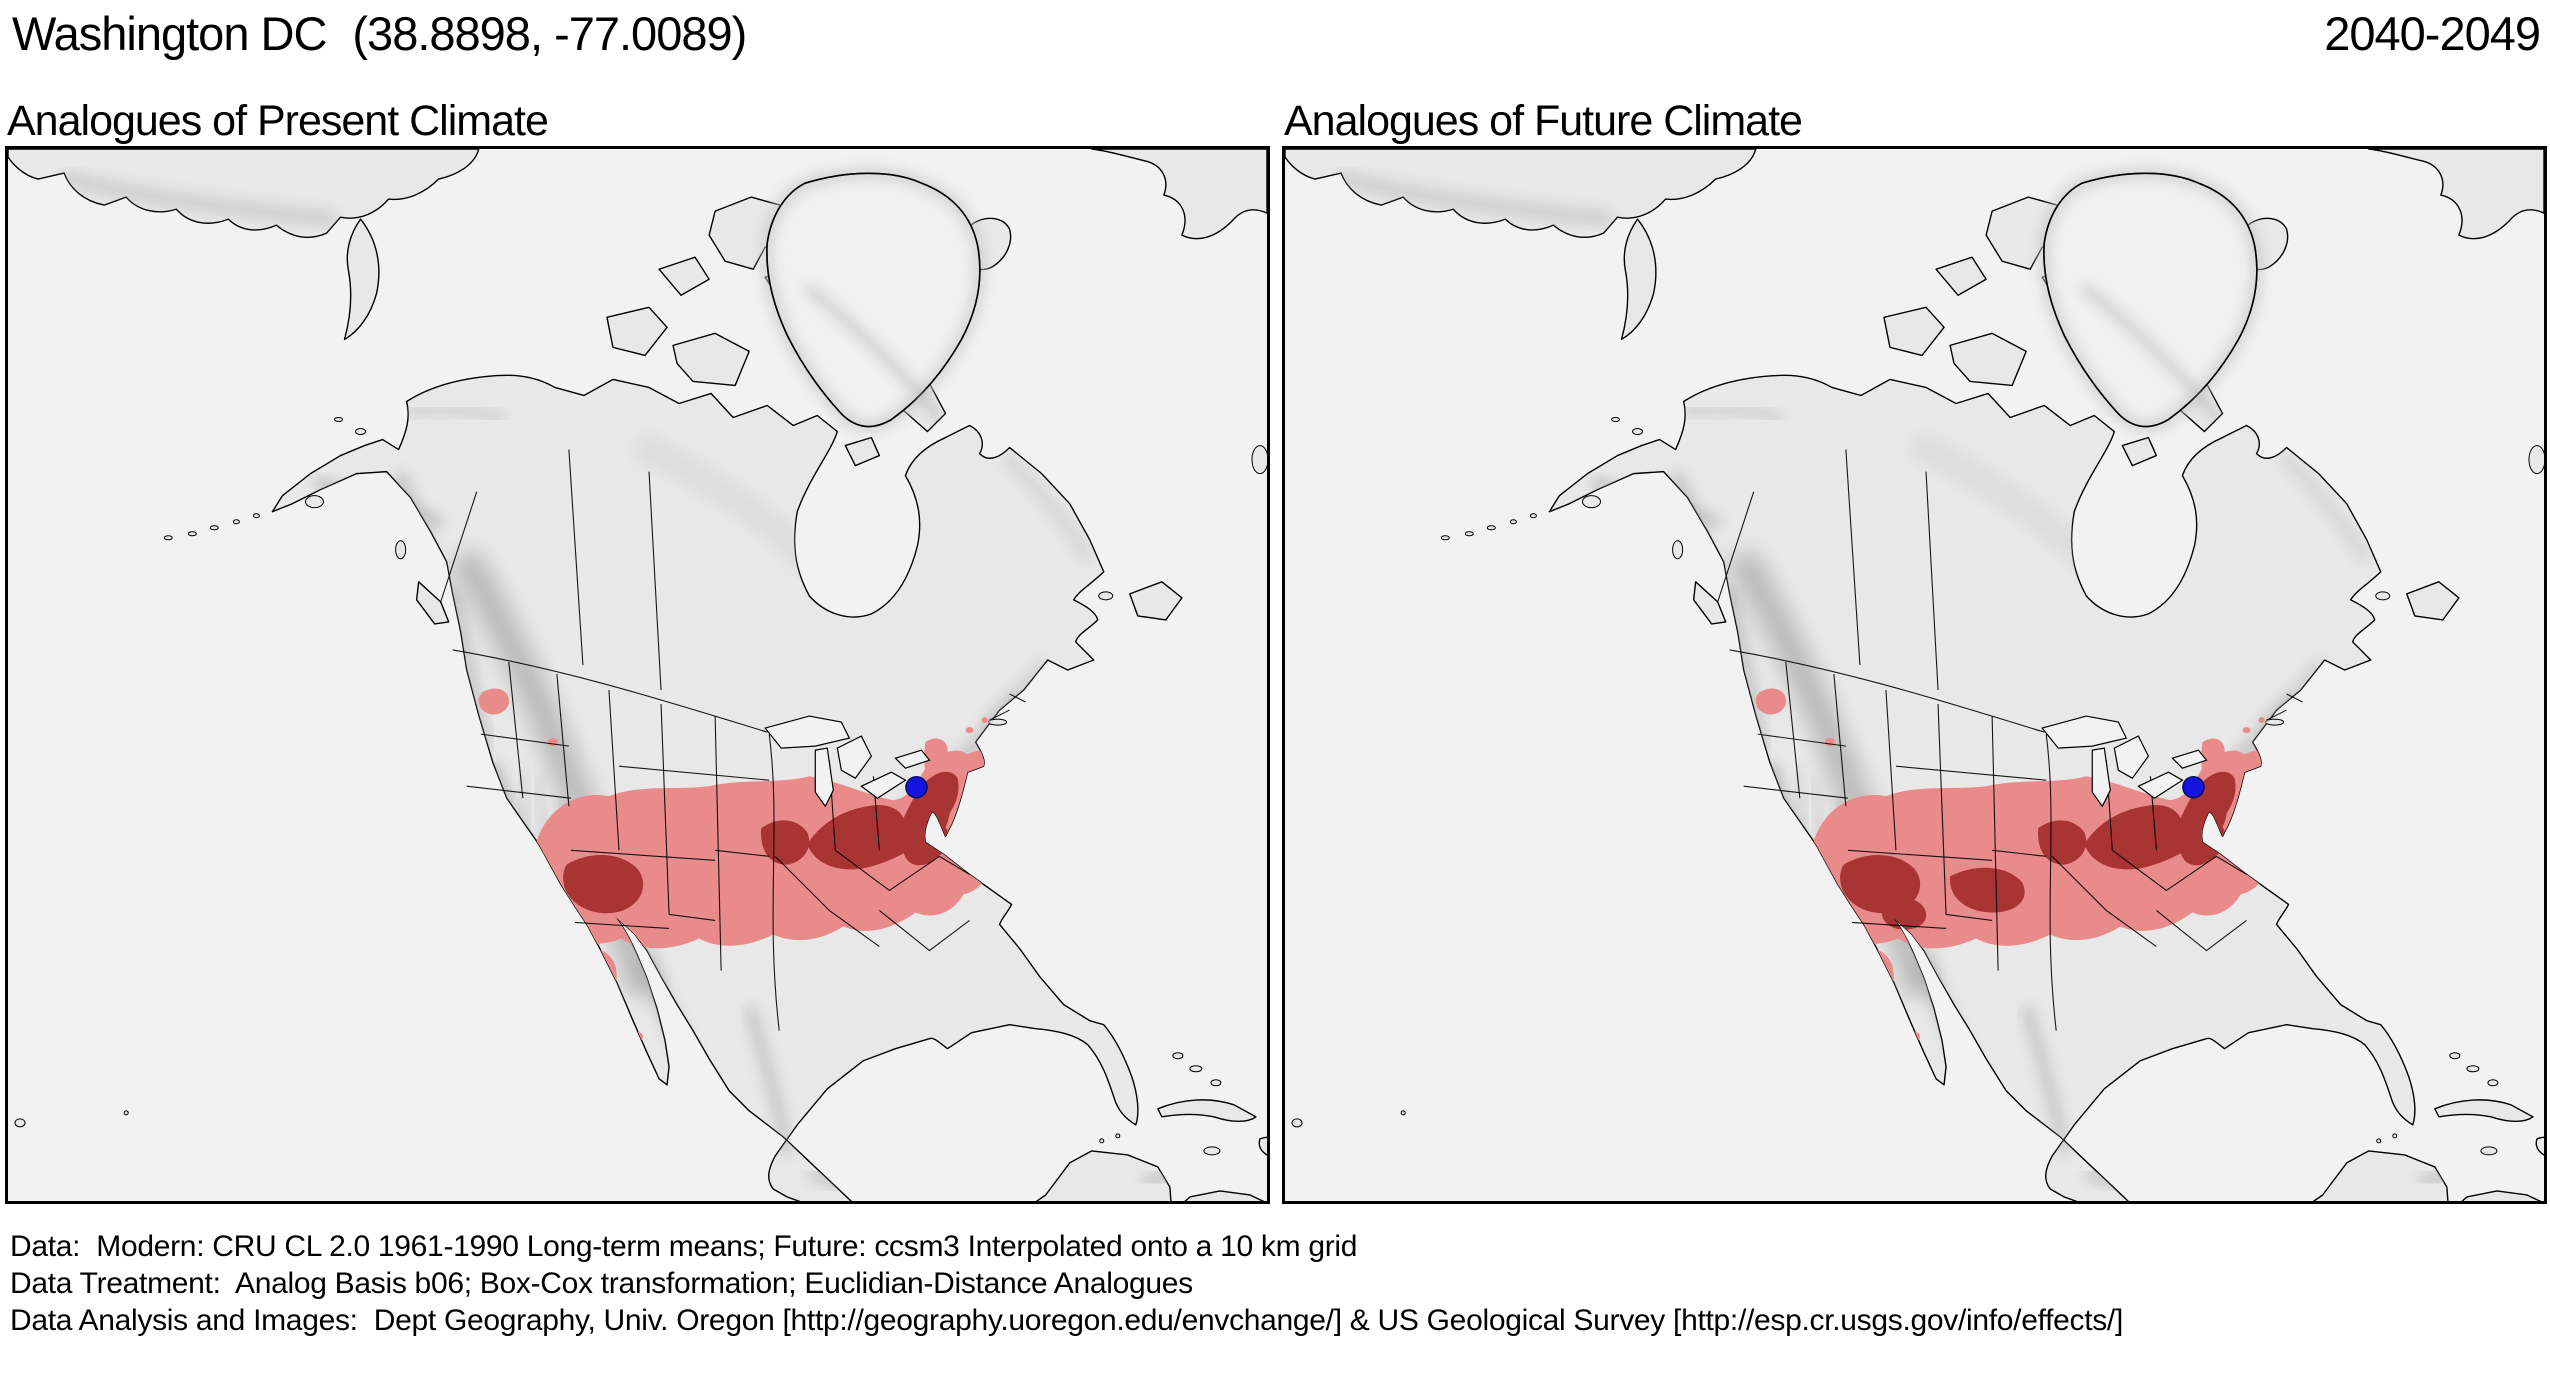  I want to click on period-label: 2040-2049, so click(2432, 33).